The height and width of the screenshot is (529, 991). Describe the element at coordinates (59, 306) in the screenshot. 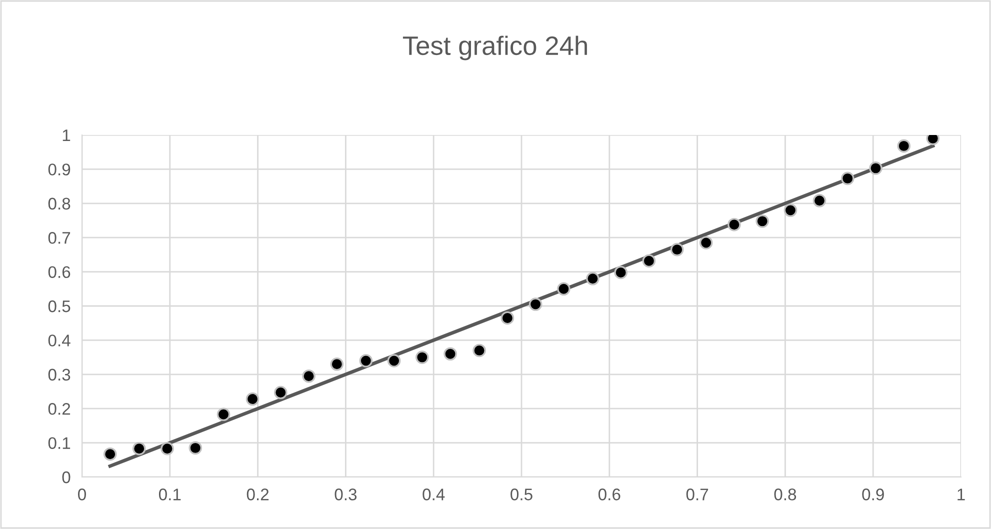

I see `y-tick-label: 0.5` at that location.